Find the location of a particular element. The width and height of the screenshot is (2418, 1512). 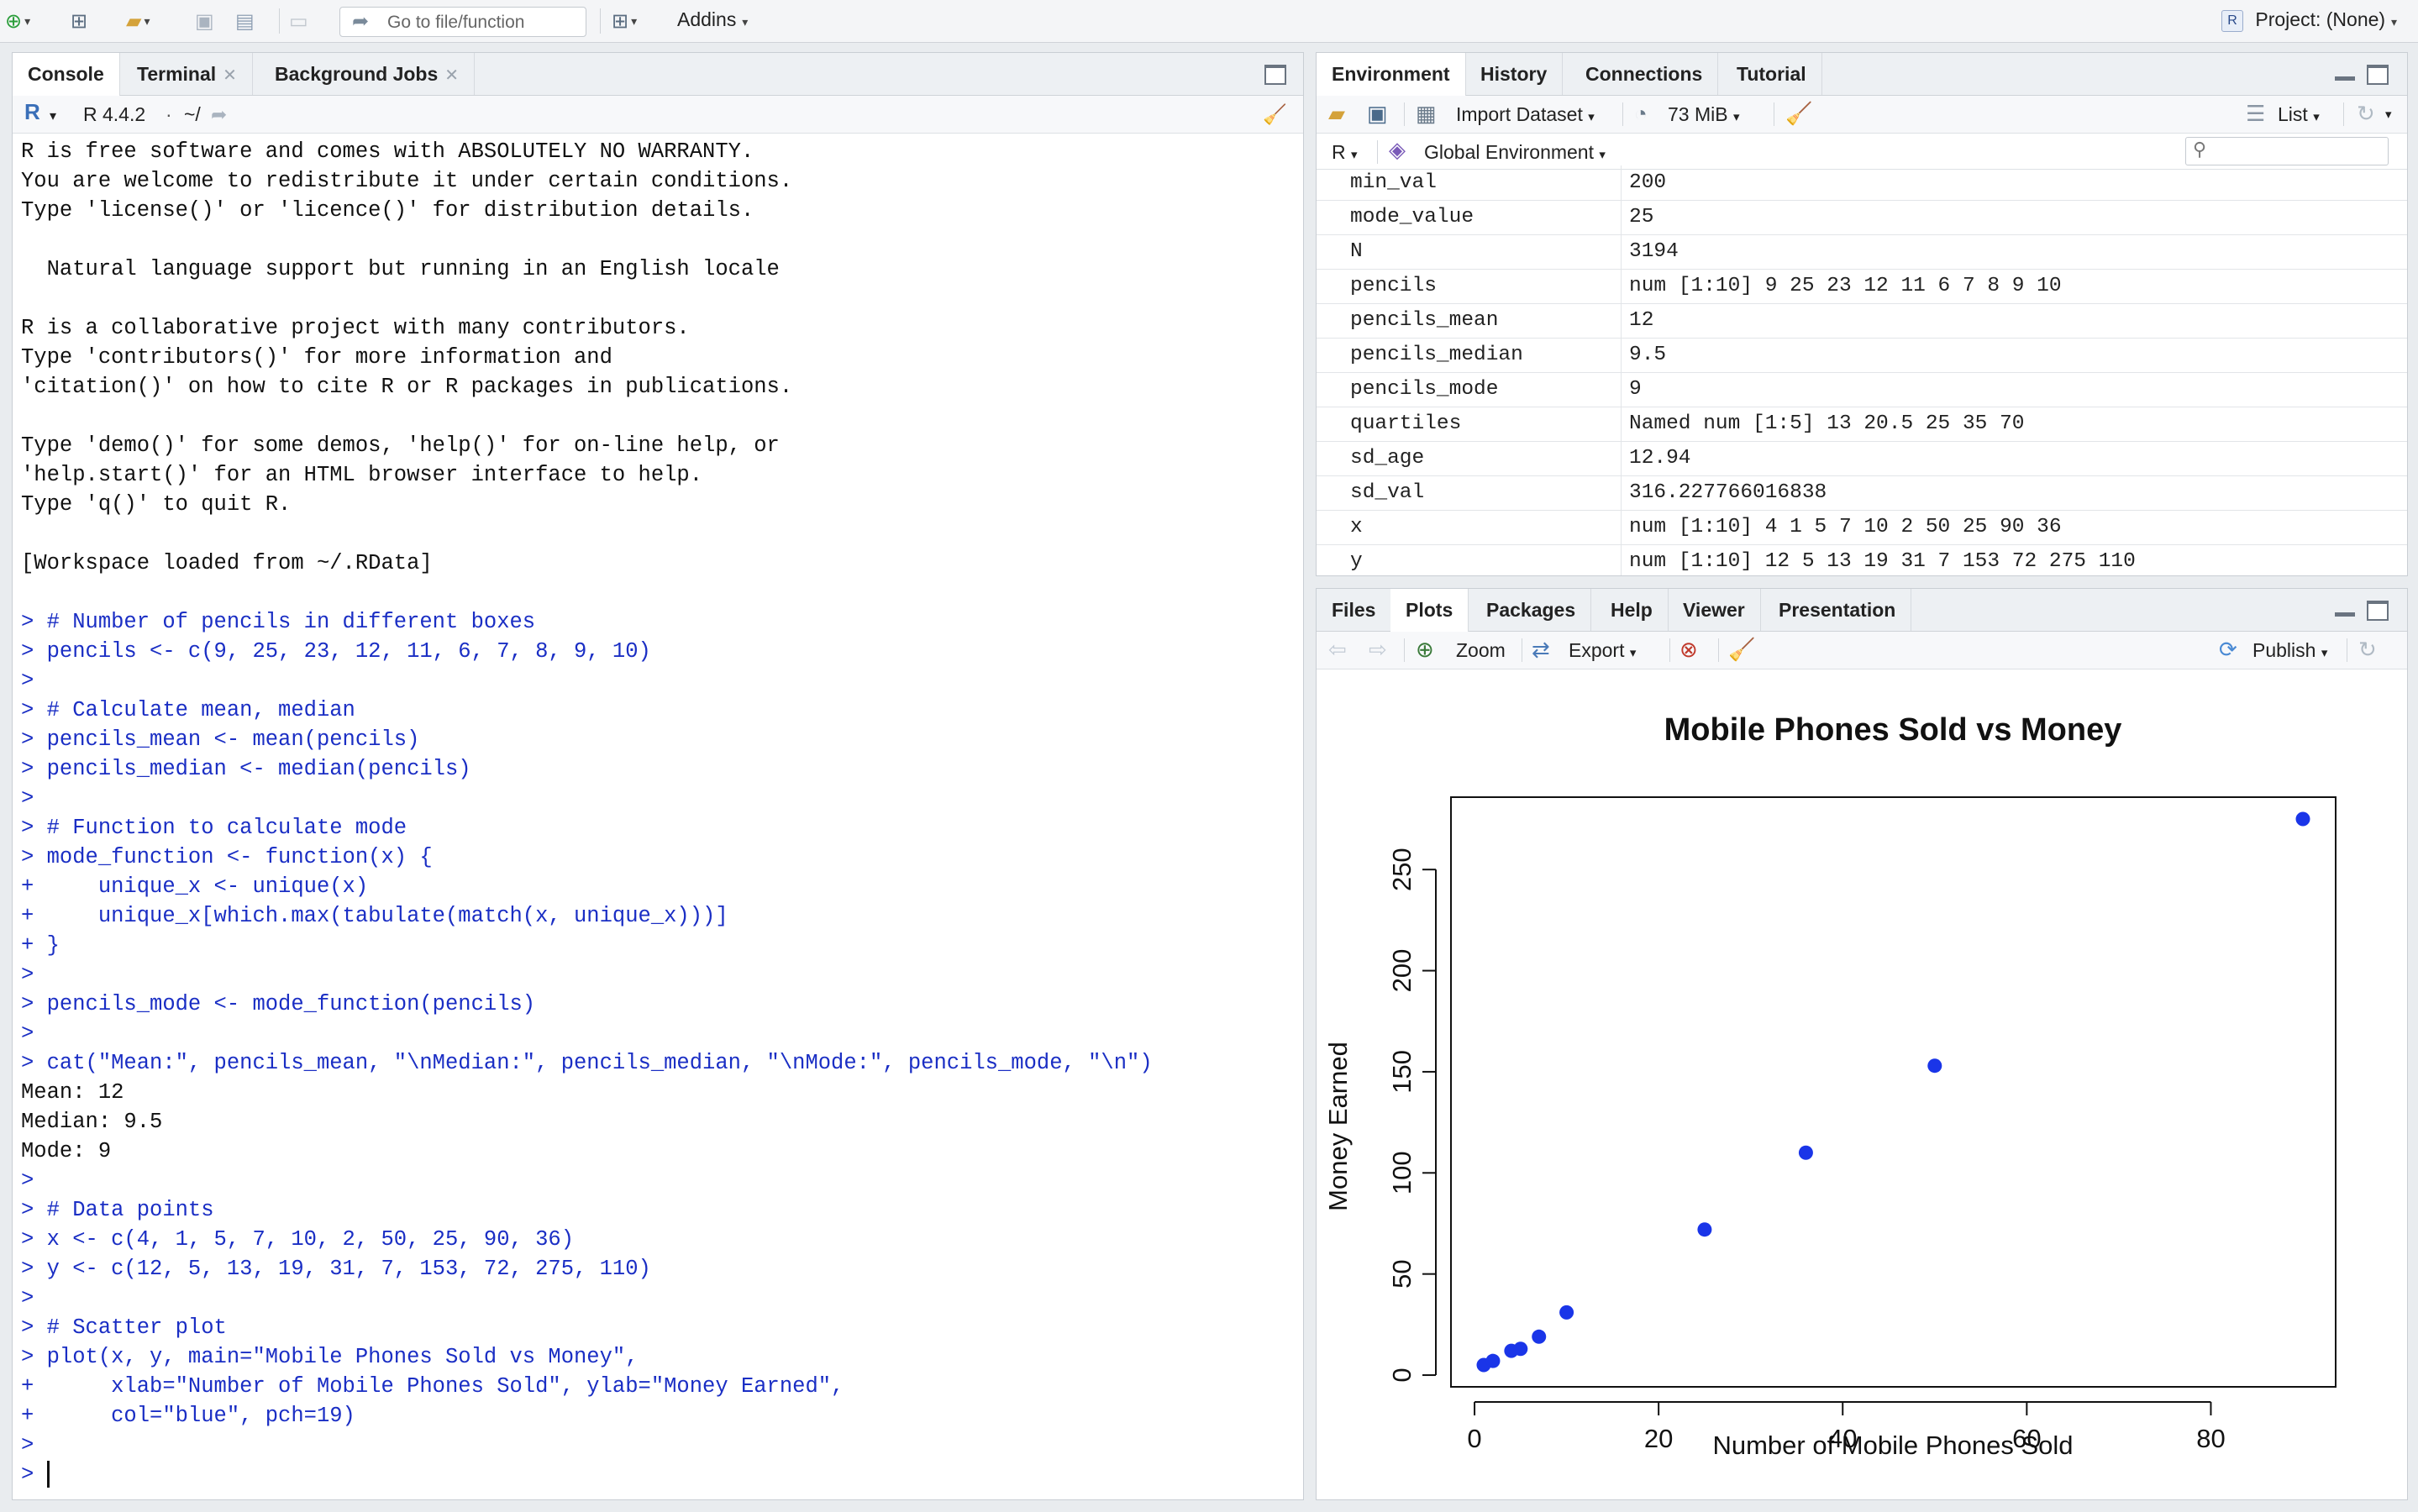

tab-history: History is located at coordinates (1515, 74).